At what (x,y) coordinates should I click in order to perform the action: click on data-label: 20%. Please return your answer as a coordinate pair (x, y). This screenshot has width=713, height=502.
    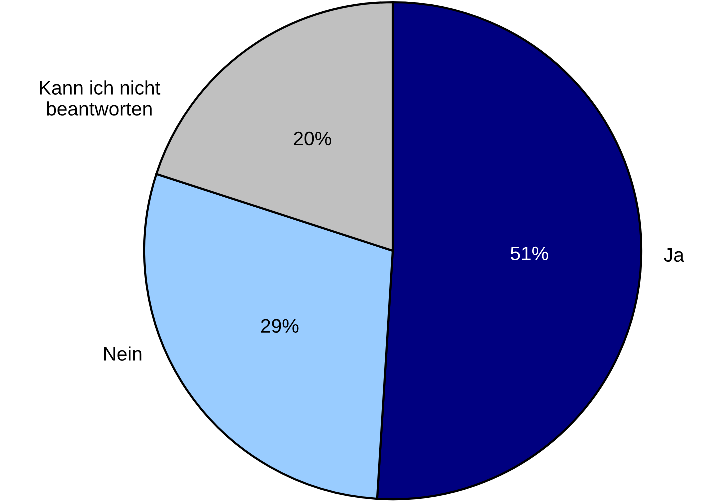
    Looking at the image, I should click on (313, 139).